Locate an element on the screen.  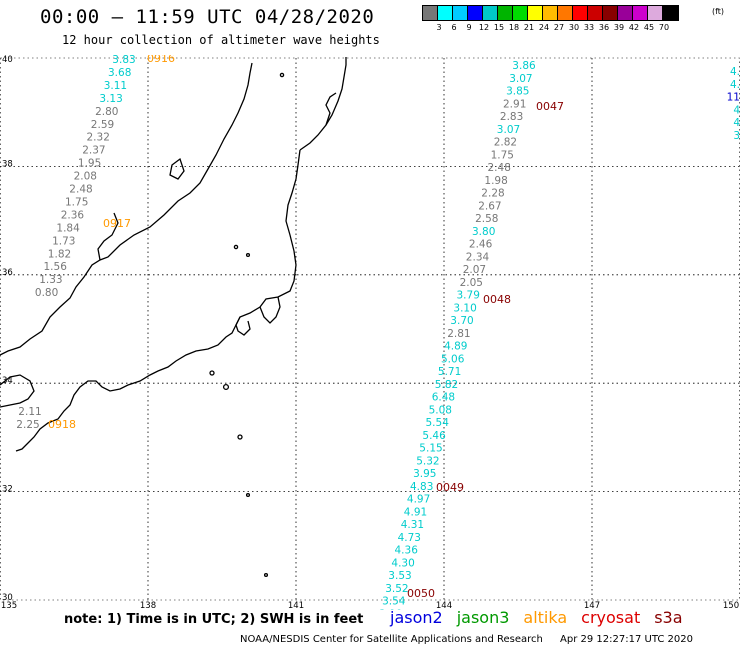
pass-label: 0918 is located at coordinates (62, 424).